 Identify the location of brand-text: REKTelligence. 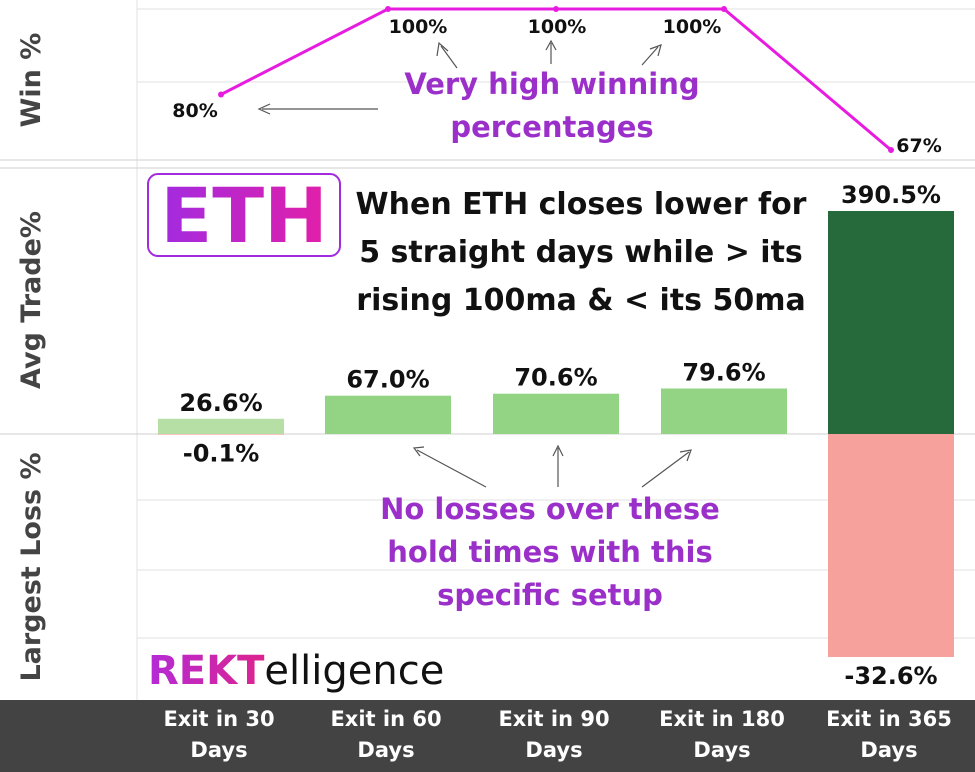
(296, 671).